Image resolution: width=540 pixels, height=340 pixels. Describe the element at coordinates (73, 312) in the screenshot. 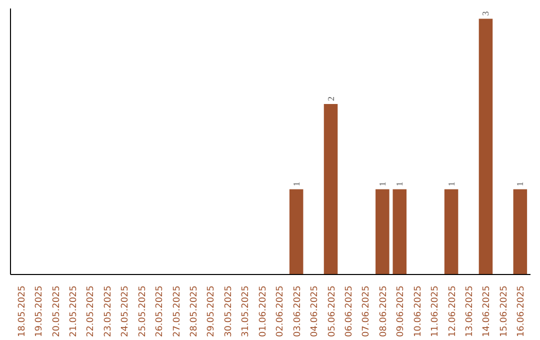

I see `x-tick-label: 21.05.2025` at that location.